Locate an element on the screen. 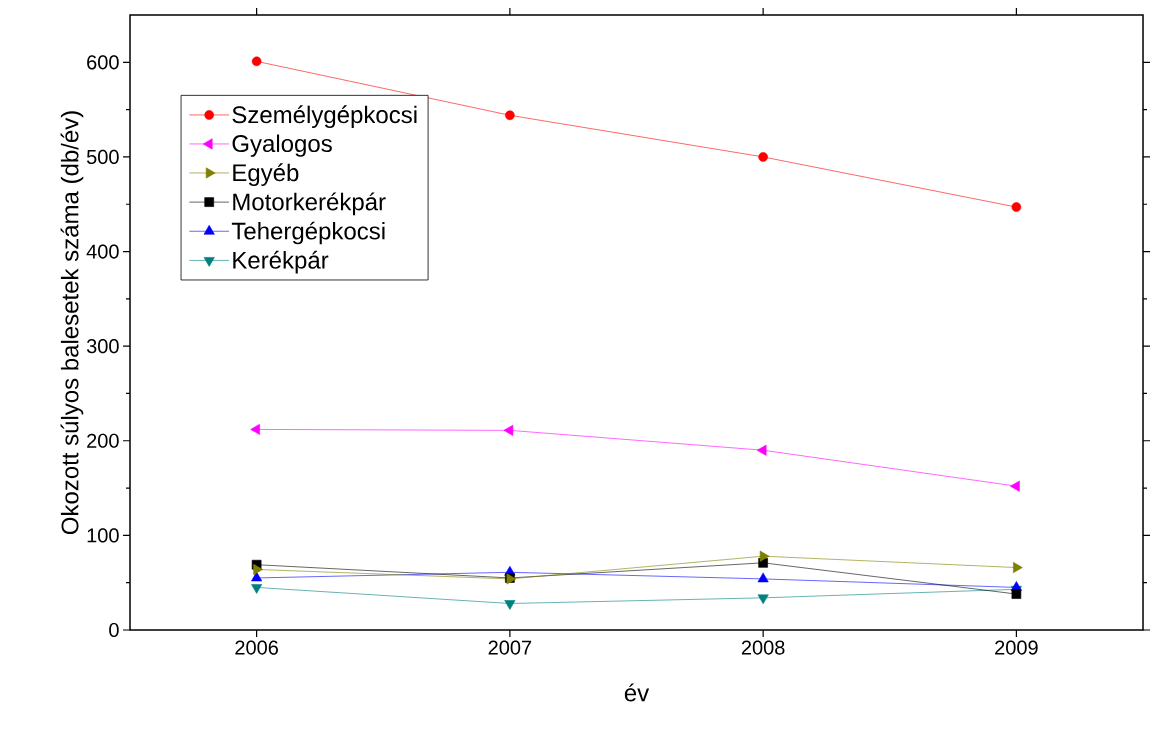  legend-label: Személygépkocsi is located at coordinates (324, 116).